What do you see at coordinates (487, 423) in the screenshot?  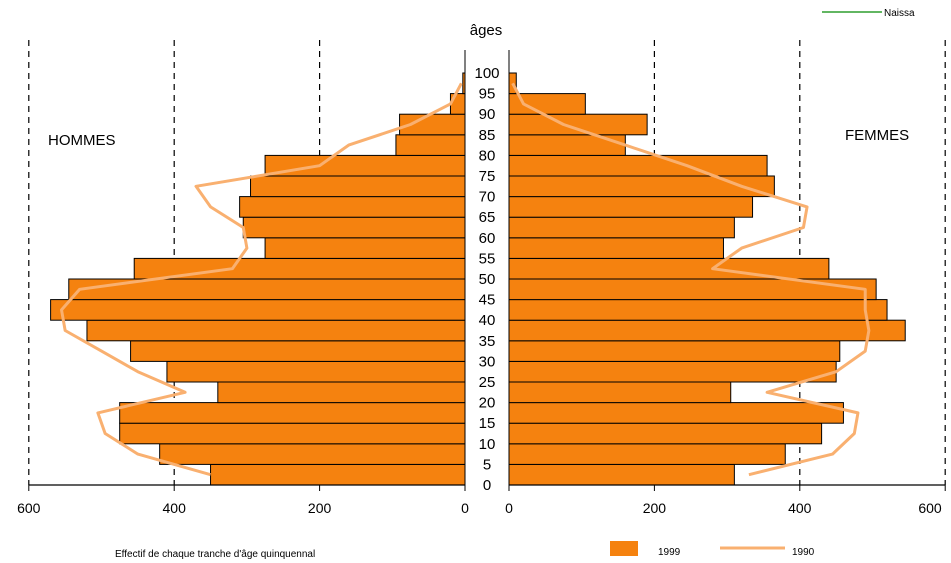 I see `age-label-15: 15` at bounding box center [487, 423].